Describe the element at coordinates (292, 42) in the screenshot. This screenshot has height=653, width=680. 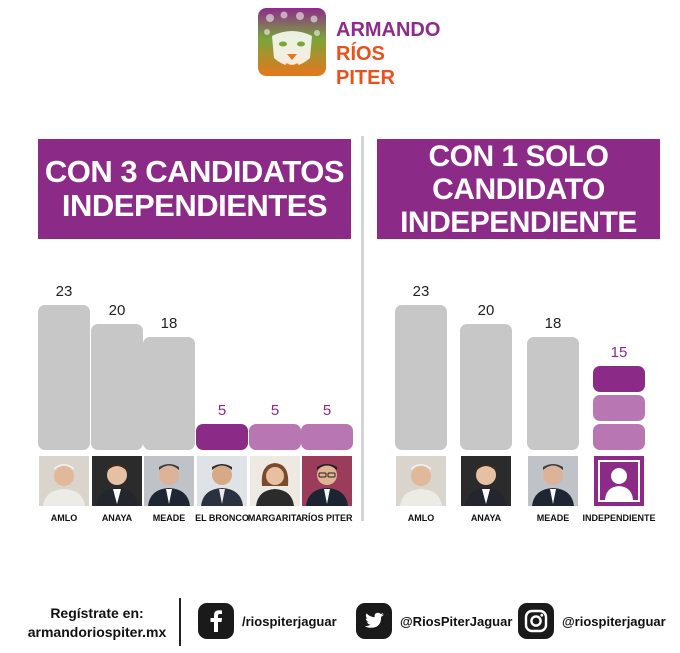
I see `jaguar-logo-icon` at that location.